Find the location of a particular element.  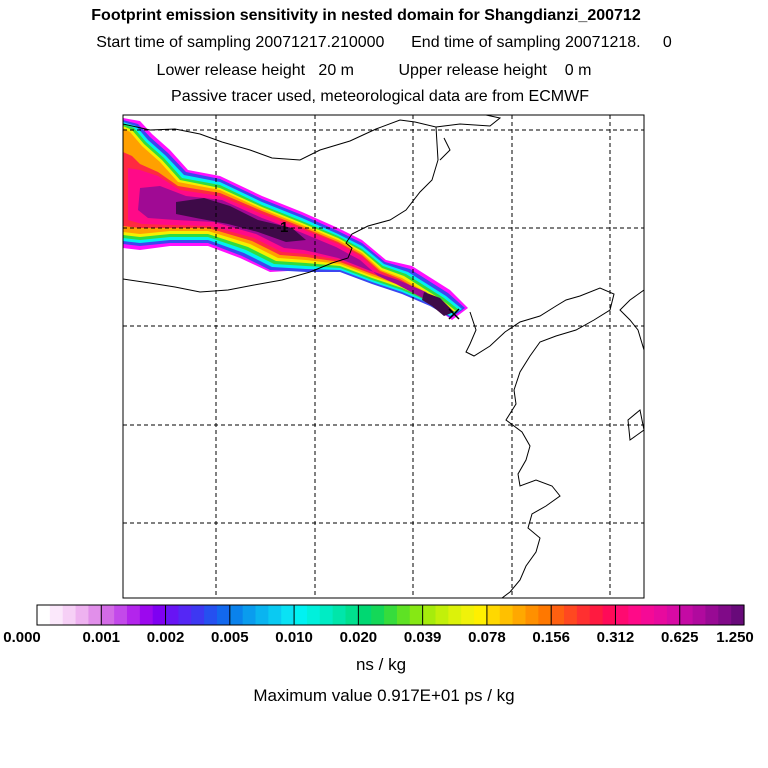

colorbar-tick-label: 0.625 is located at coordinates (679, 637).